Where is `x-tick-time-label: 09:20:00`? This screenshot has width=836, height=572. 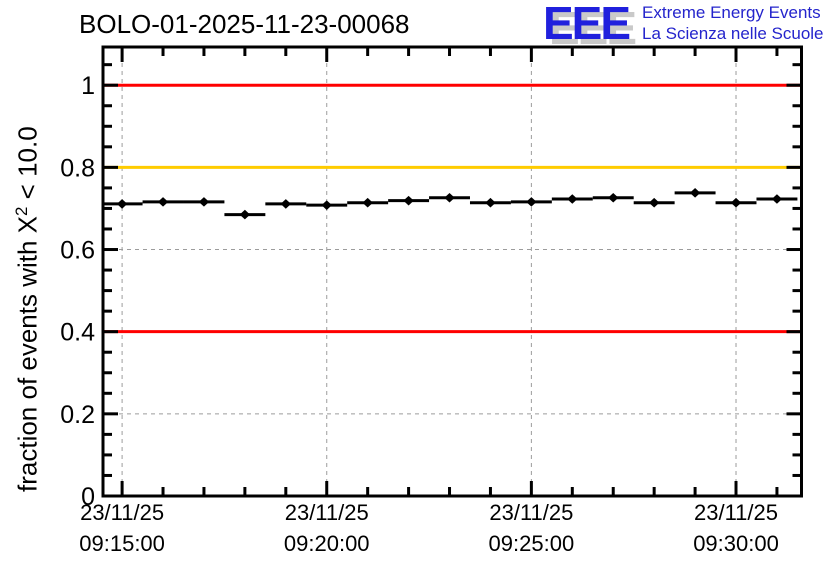
x-tick-time-label: 09:20:00 is located at coordinates (327, 543).